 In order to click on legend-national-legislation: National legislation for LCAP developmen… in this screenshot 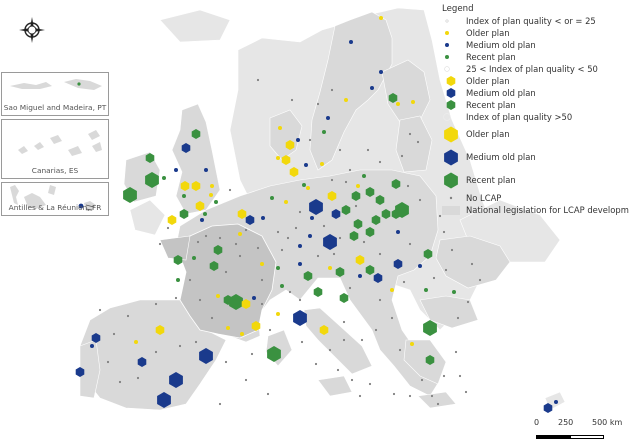, I will do `click(533, 210)`.